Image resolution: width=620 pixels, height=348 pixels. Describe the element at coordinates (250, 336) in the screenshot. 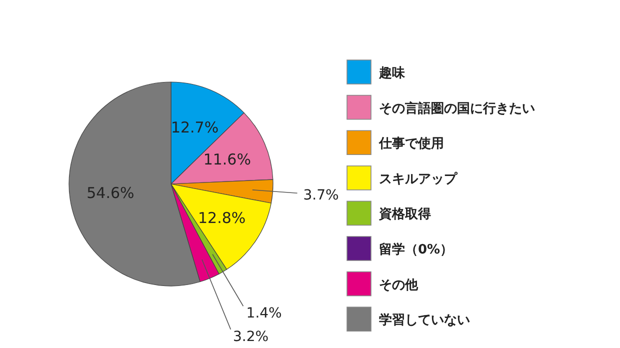

I see `data-label: 3.2%` at that location.